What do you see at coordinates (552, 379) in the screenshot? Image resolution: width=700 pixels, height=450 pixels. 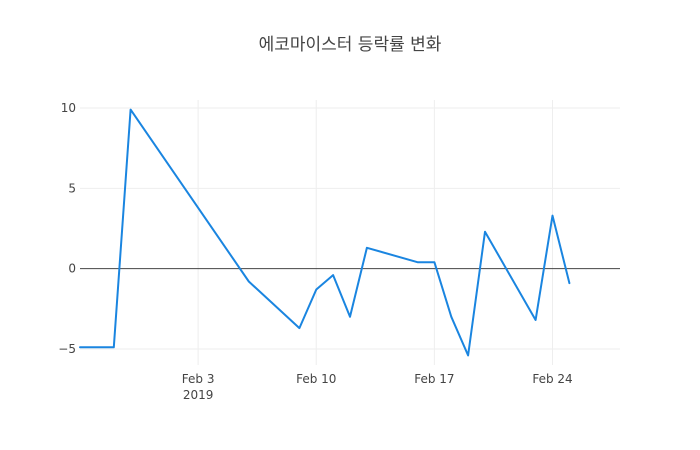 I see `x-tick-label: Feb 24` at bounding box center [552, 379].